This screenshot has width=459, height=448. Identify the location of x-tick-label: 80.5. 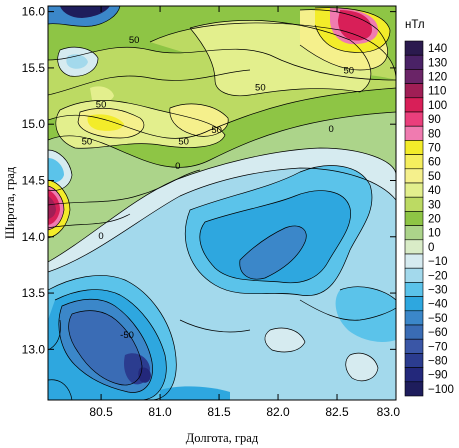
(101, 412).